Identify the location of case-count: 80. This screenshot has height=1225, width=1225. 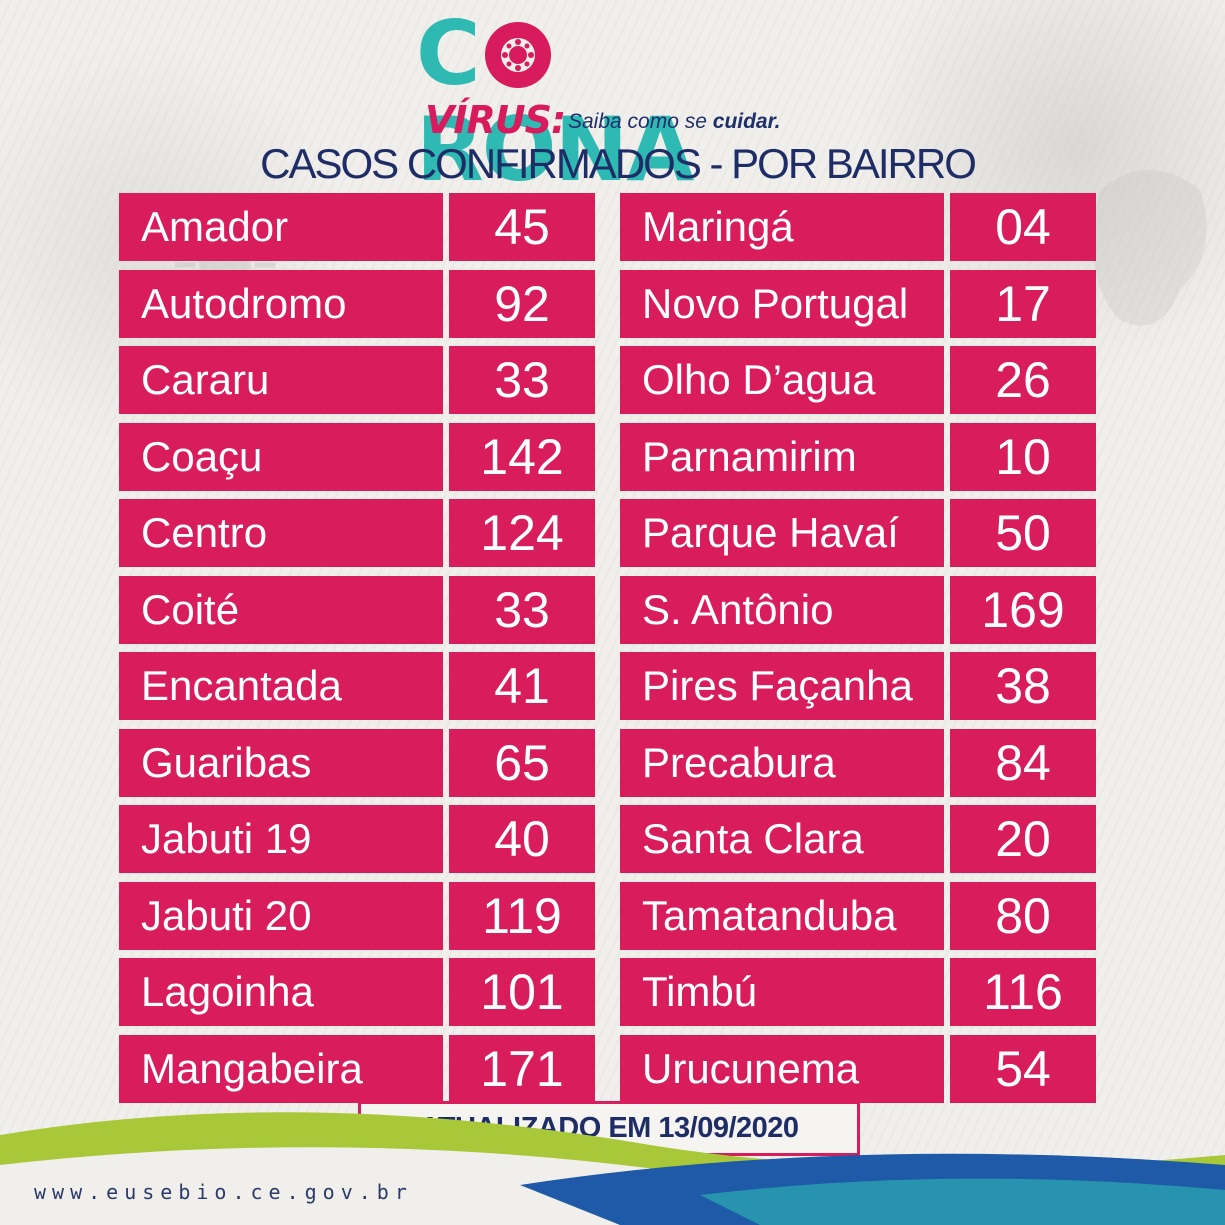
(1023, 915).